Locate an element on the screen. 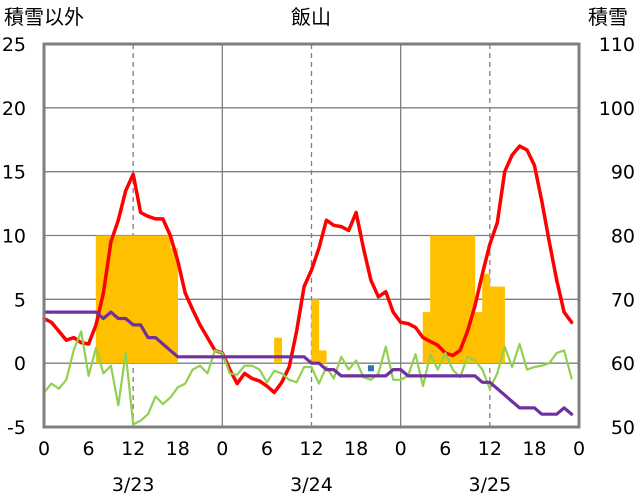  y-axis-left: -5 0 5 10 15 20 25 is located at coordinates (14, 236).